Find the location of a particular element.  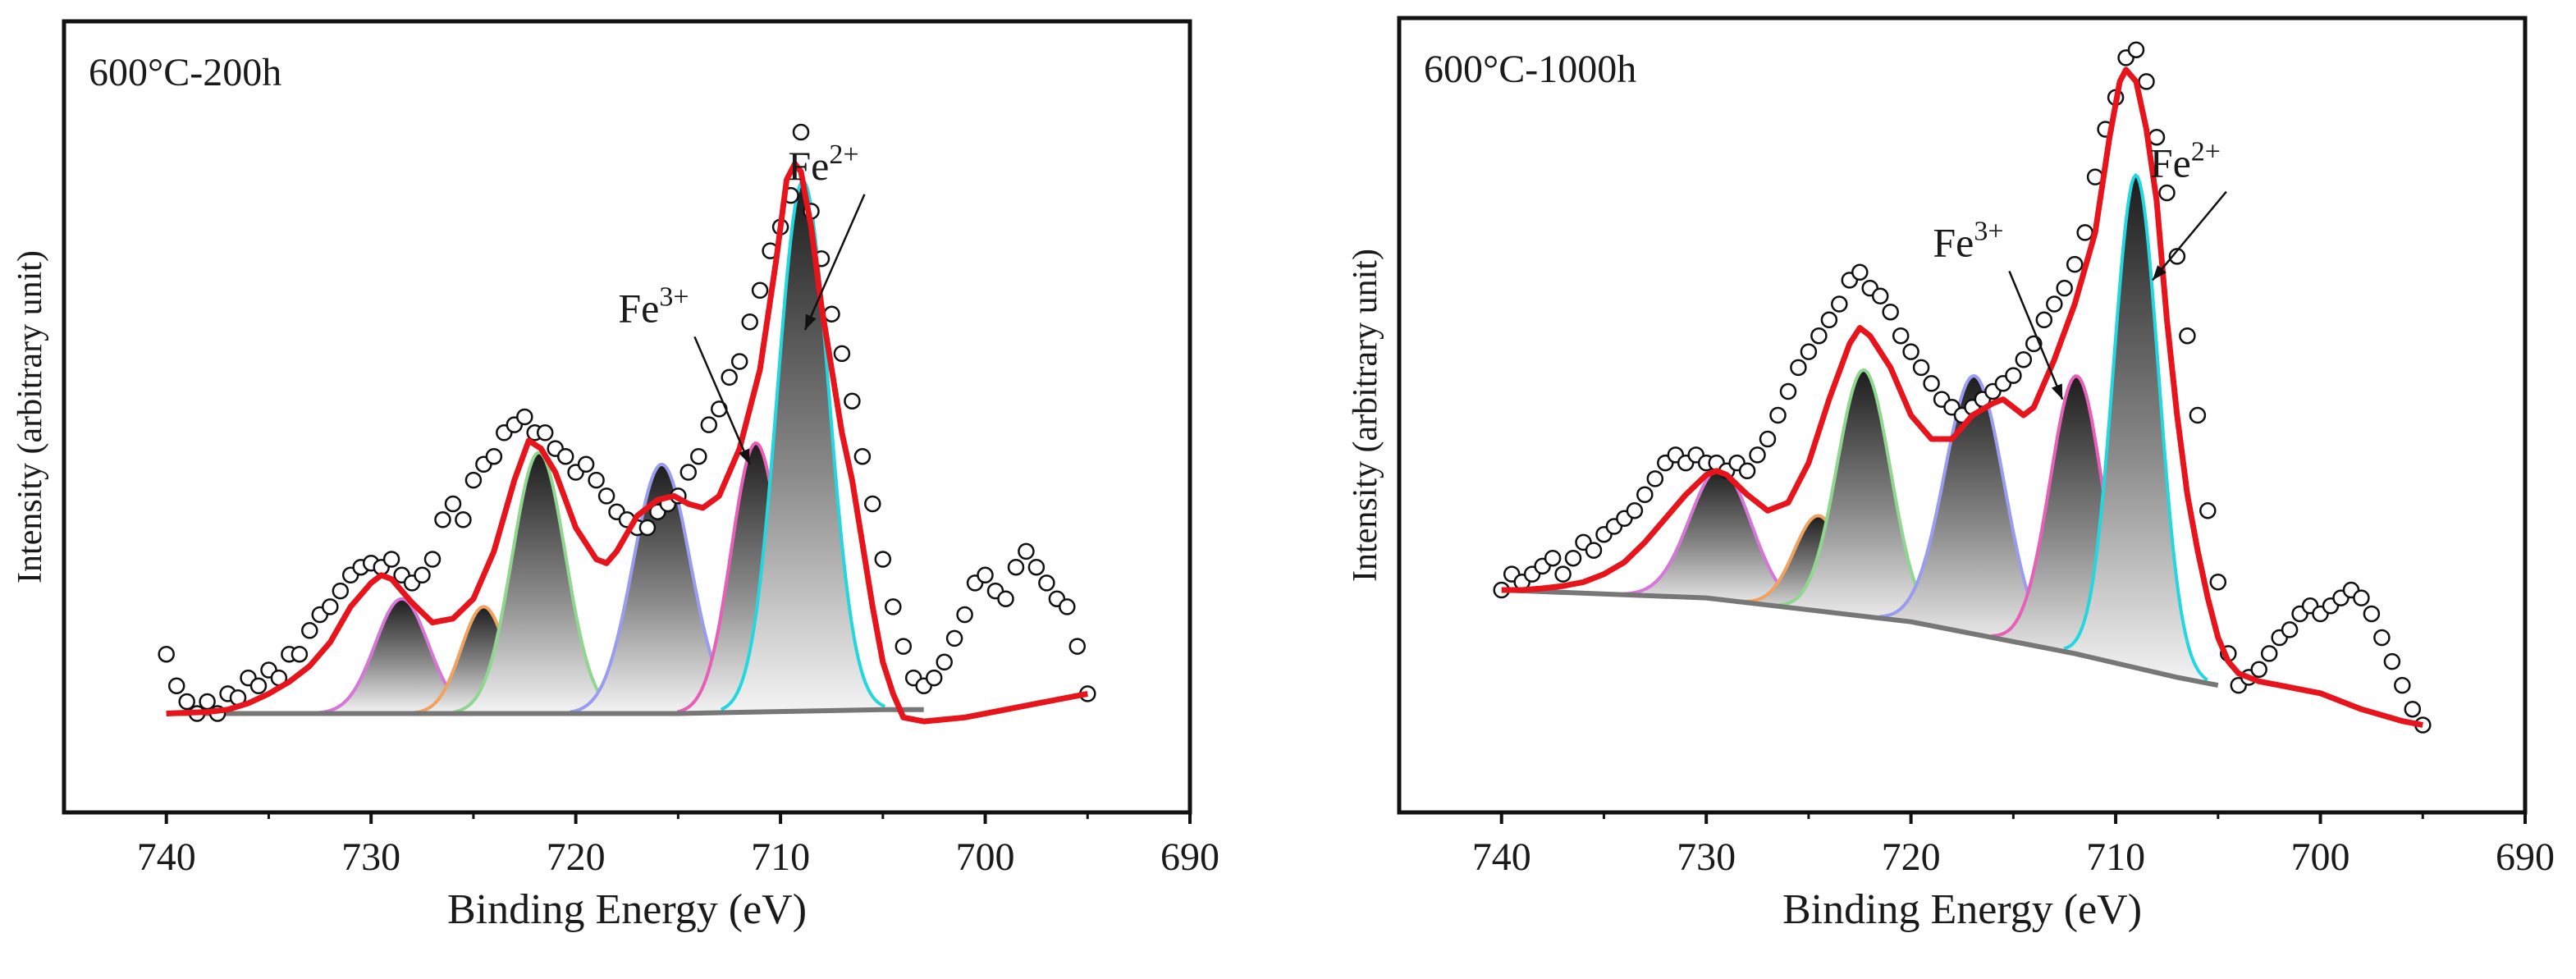

x-tick-label-710: 710 is located at coordinates (2115, 857).